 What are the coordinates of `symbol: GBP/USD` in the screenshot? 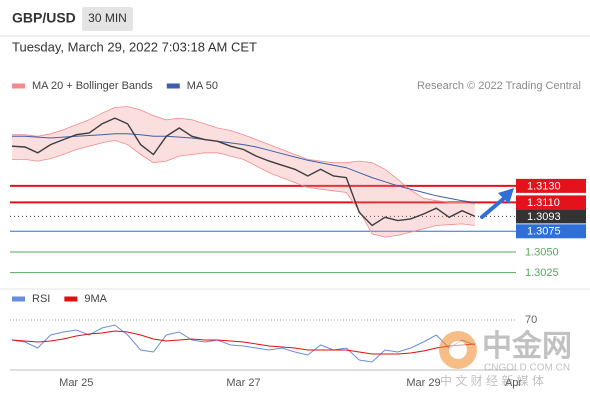 It's located at (44, 18).